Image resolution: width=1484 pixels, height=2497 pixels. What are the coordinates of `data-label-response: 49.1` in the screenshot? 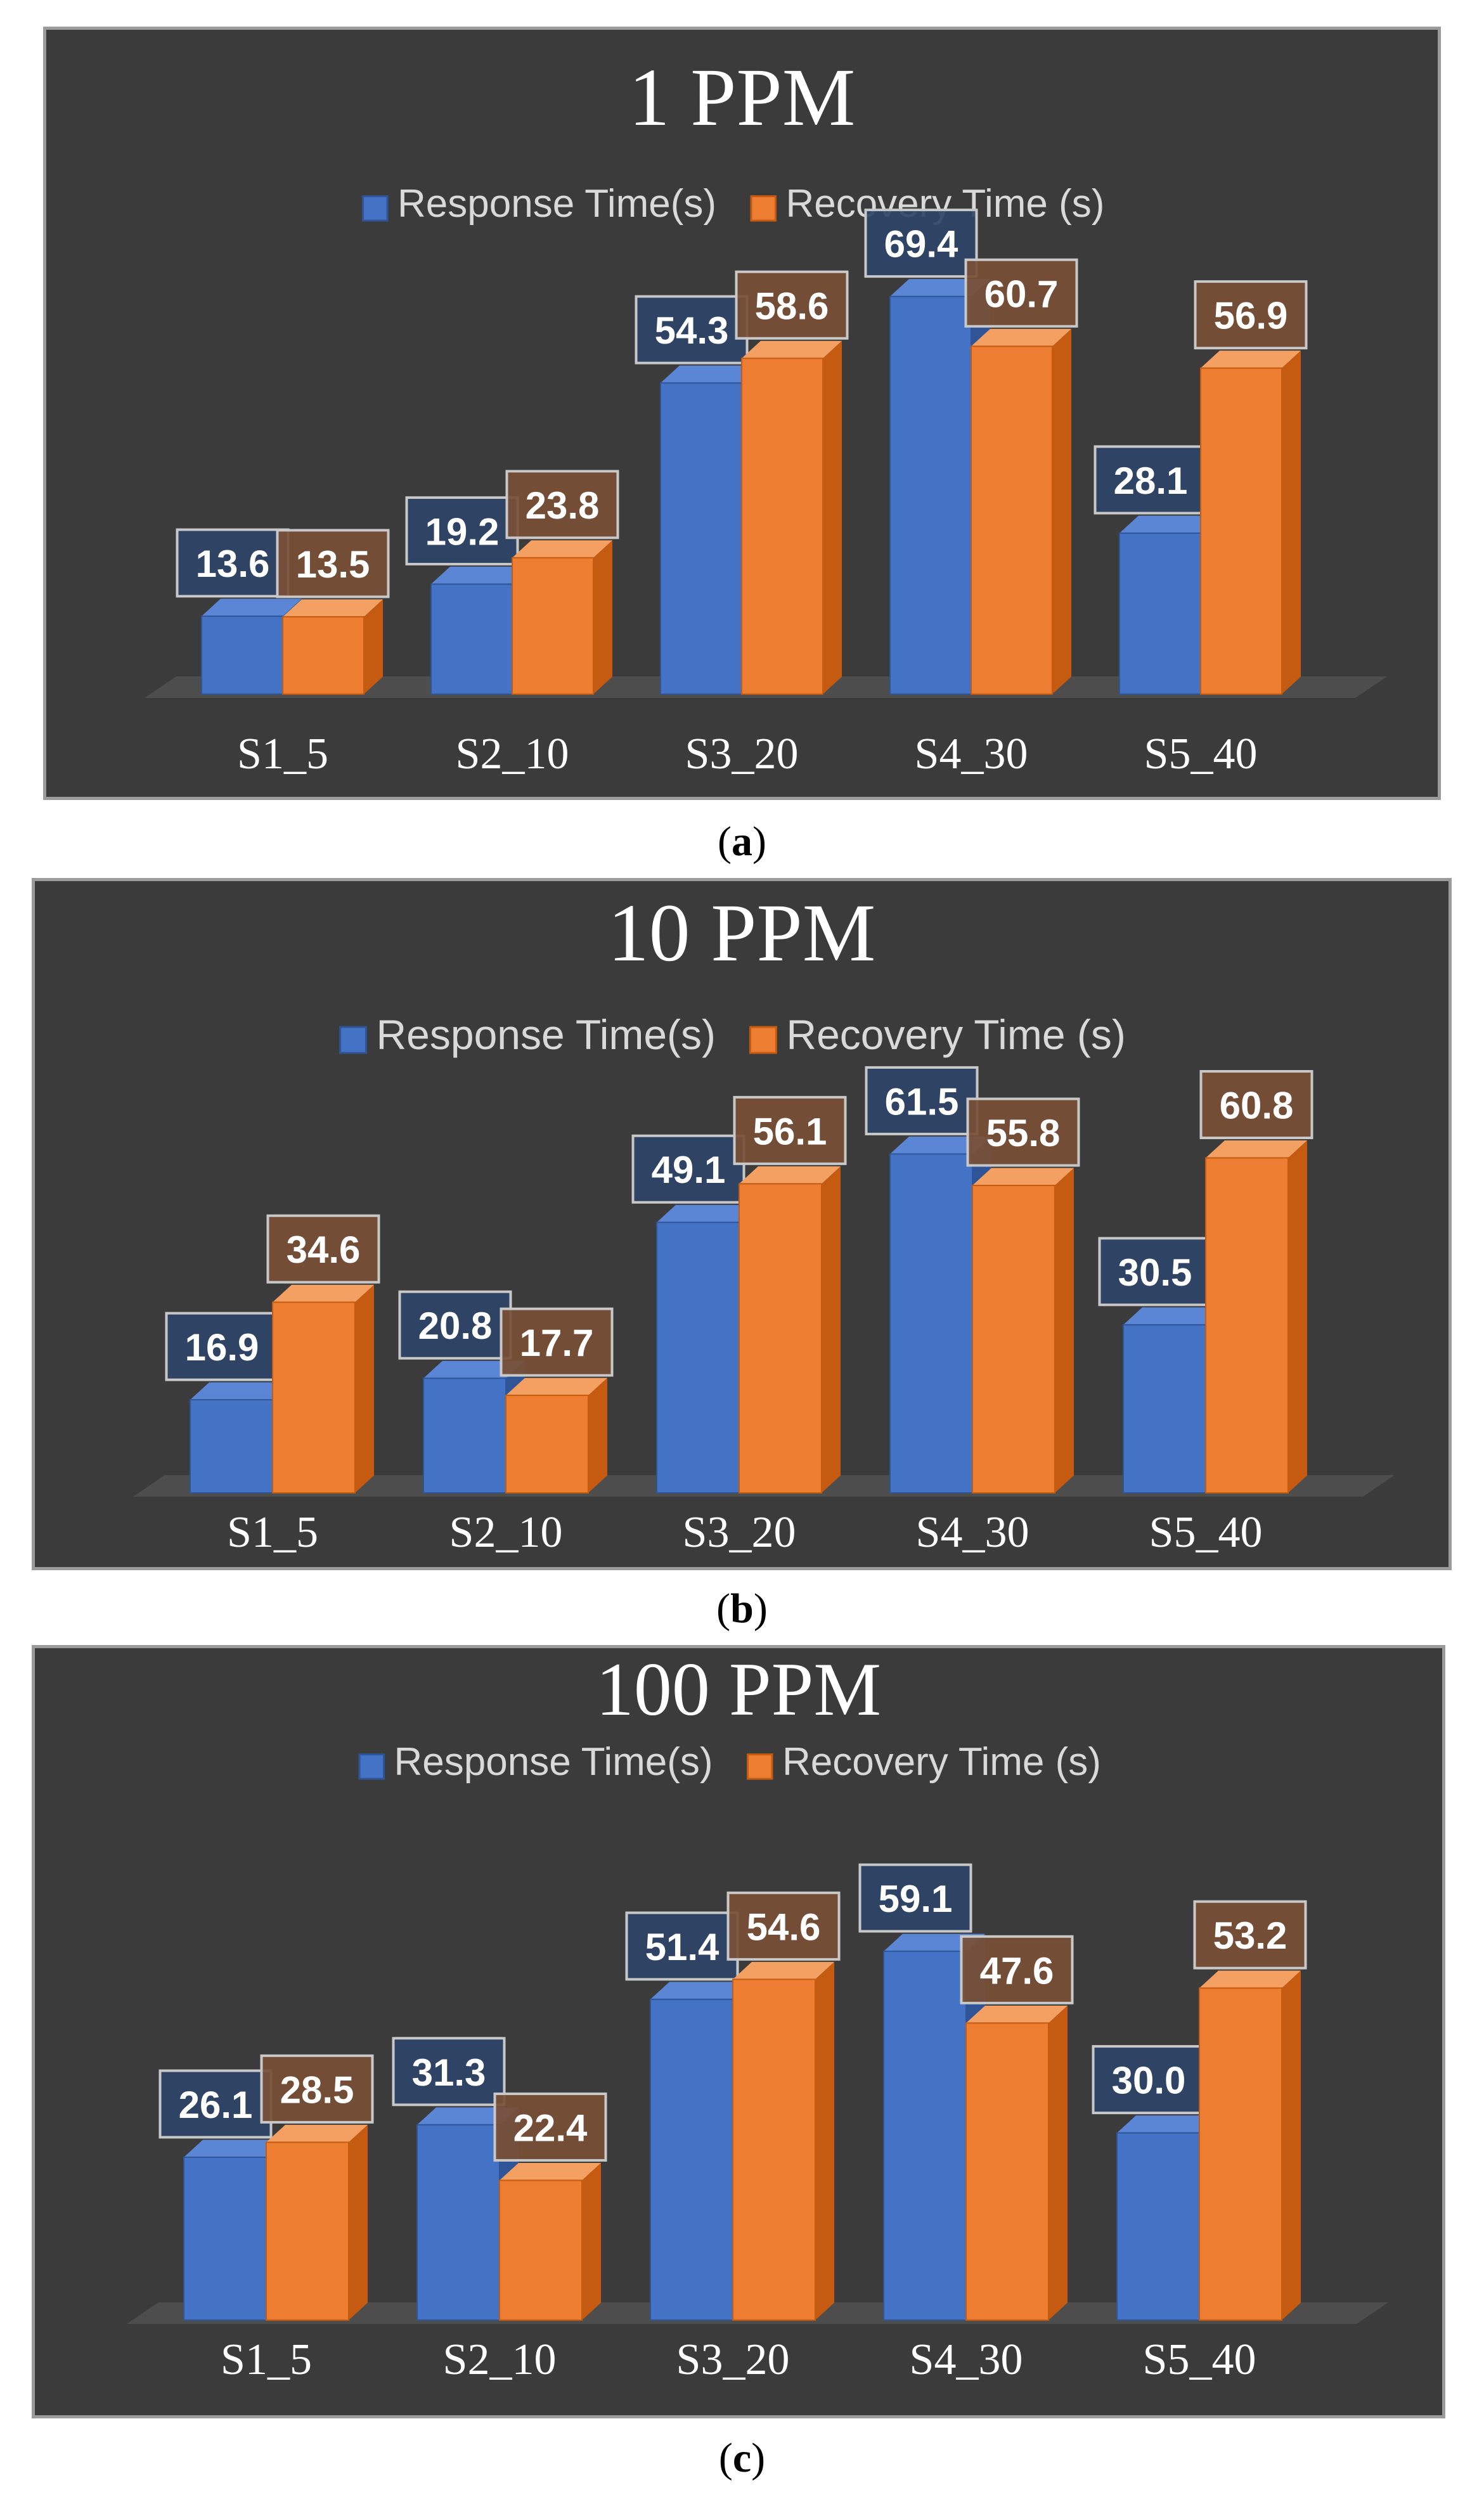 It's located at (689, 1170).